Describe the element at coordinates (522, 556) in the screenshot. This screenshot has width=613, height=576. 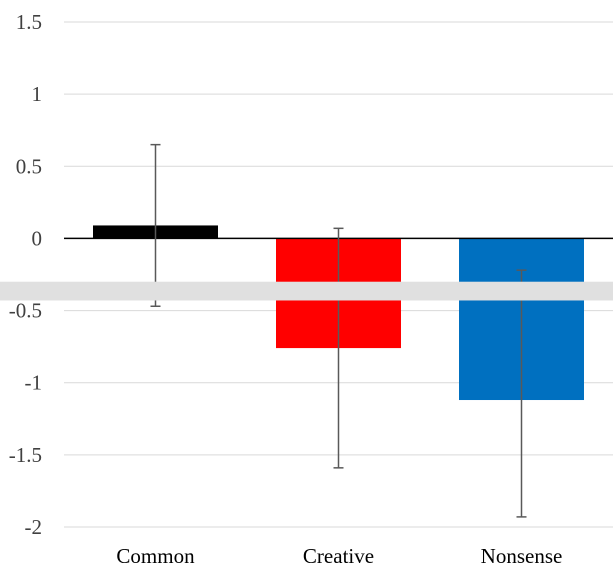
I see `x-tick-label-nonsense: Nonsense` at that location.